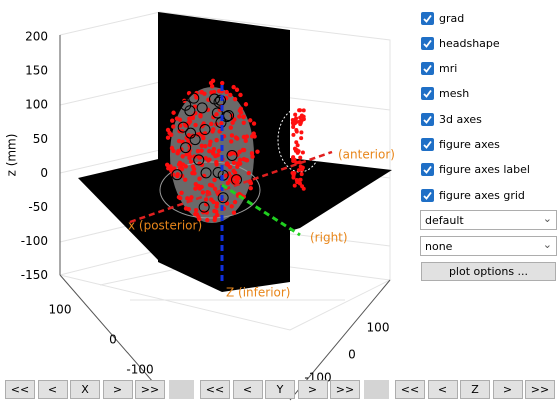 This screenshot has height=420, width=560. Describe the element at coordinates (460, 145) in the screenshot. I see `checkbox: figure axes` at that location.